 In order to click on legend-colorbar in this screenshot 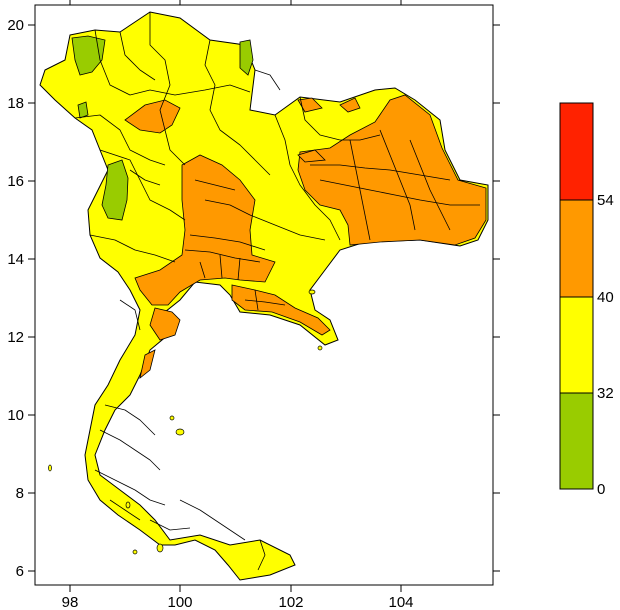, I will do `click(576, 296)`.